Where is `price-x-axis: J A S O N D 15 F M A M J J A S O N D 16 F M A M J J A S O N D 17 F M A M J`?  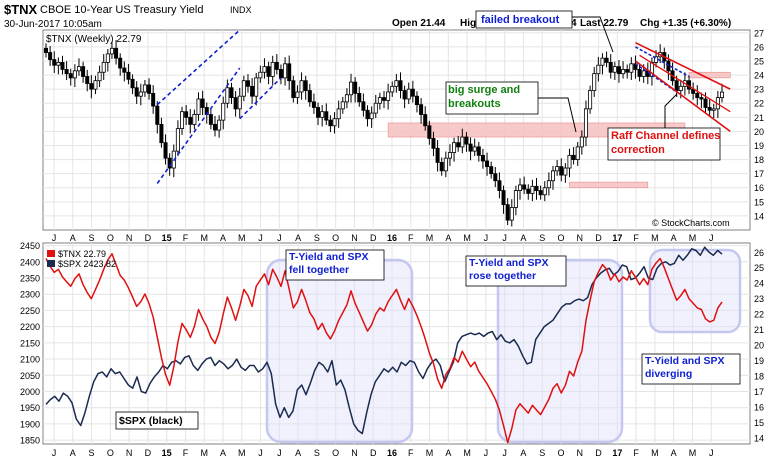 price-x-axis: J A S O N D 15 F M A M J J A S O N D 16 F M A M J J A S O N D 17 F M A M J is located at coordinates (383, 238).